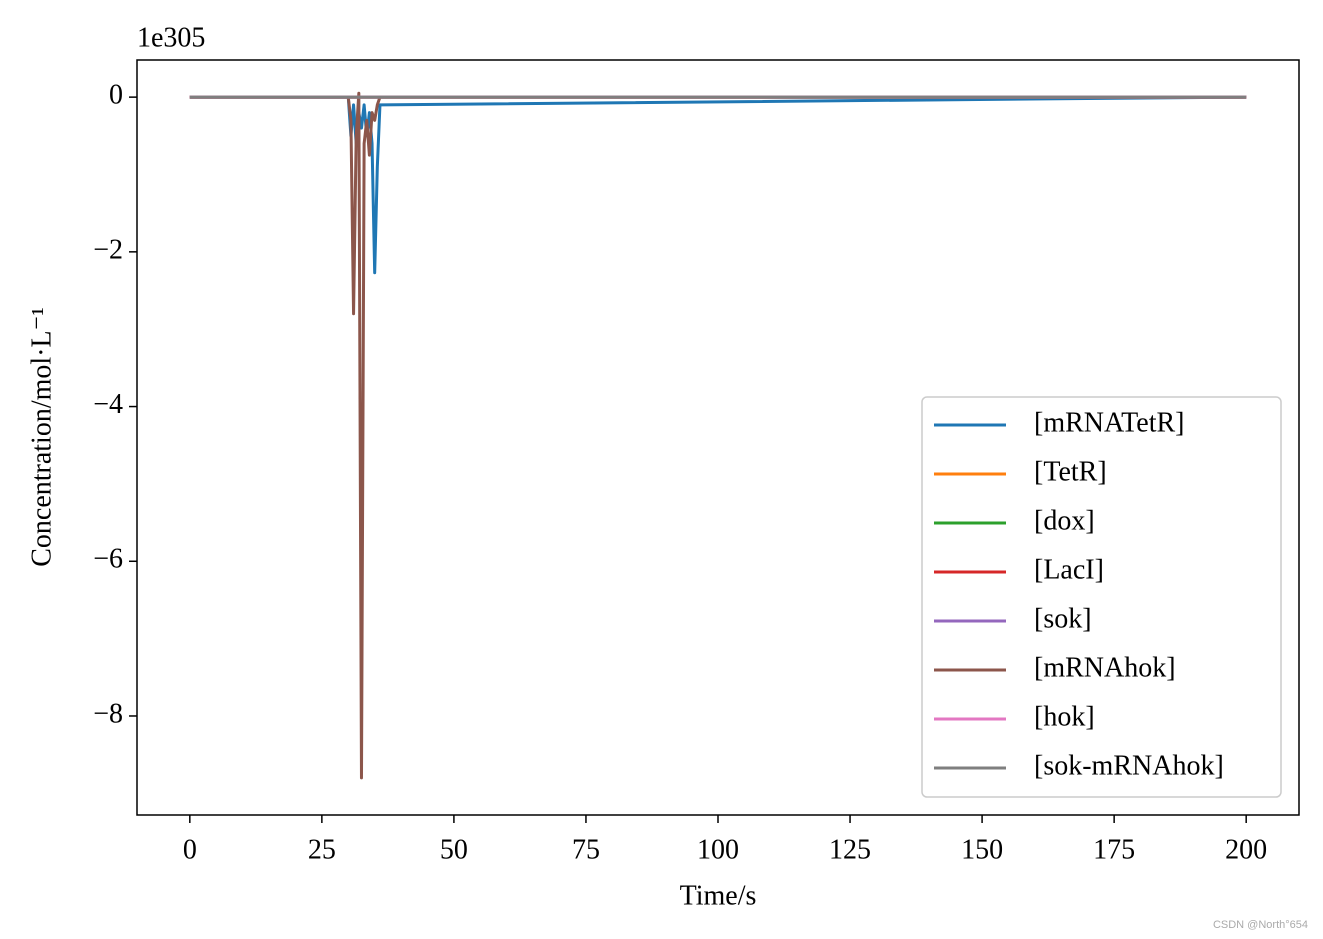 This screenshot has width=1323, height=939. What do you see at coordinates (108, 713) in the screenshot?
I see `y-tick-label: −8` at bounding box center [108, 713].